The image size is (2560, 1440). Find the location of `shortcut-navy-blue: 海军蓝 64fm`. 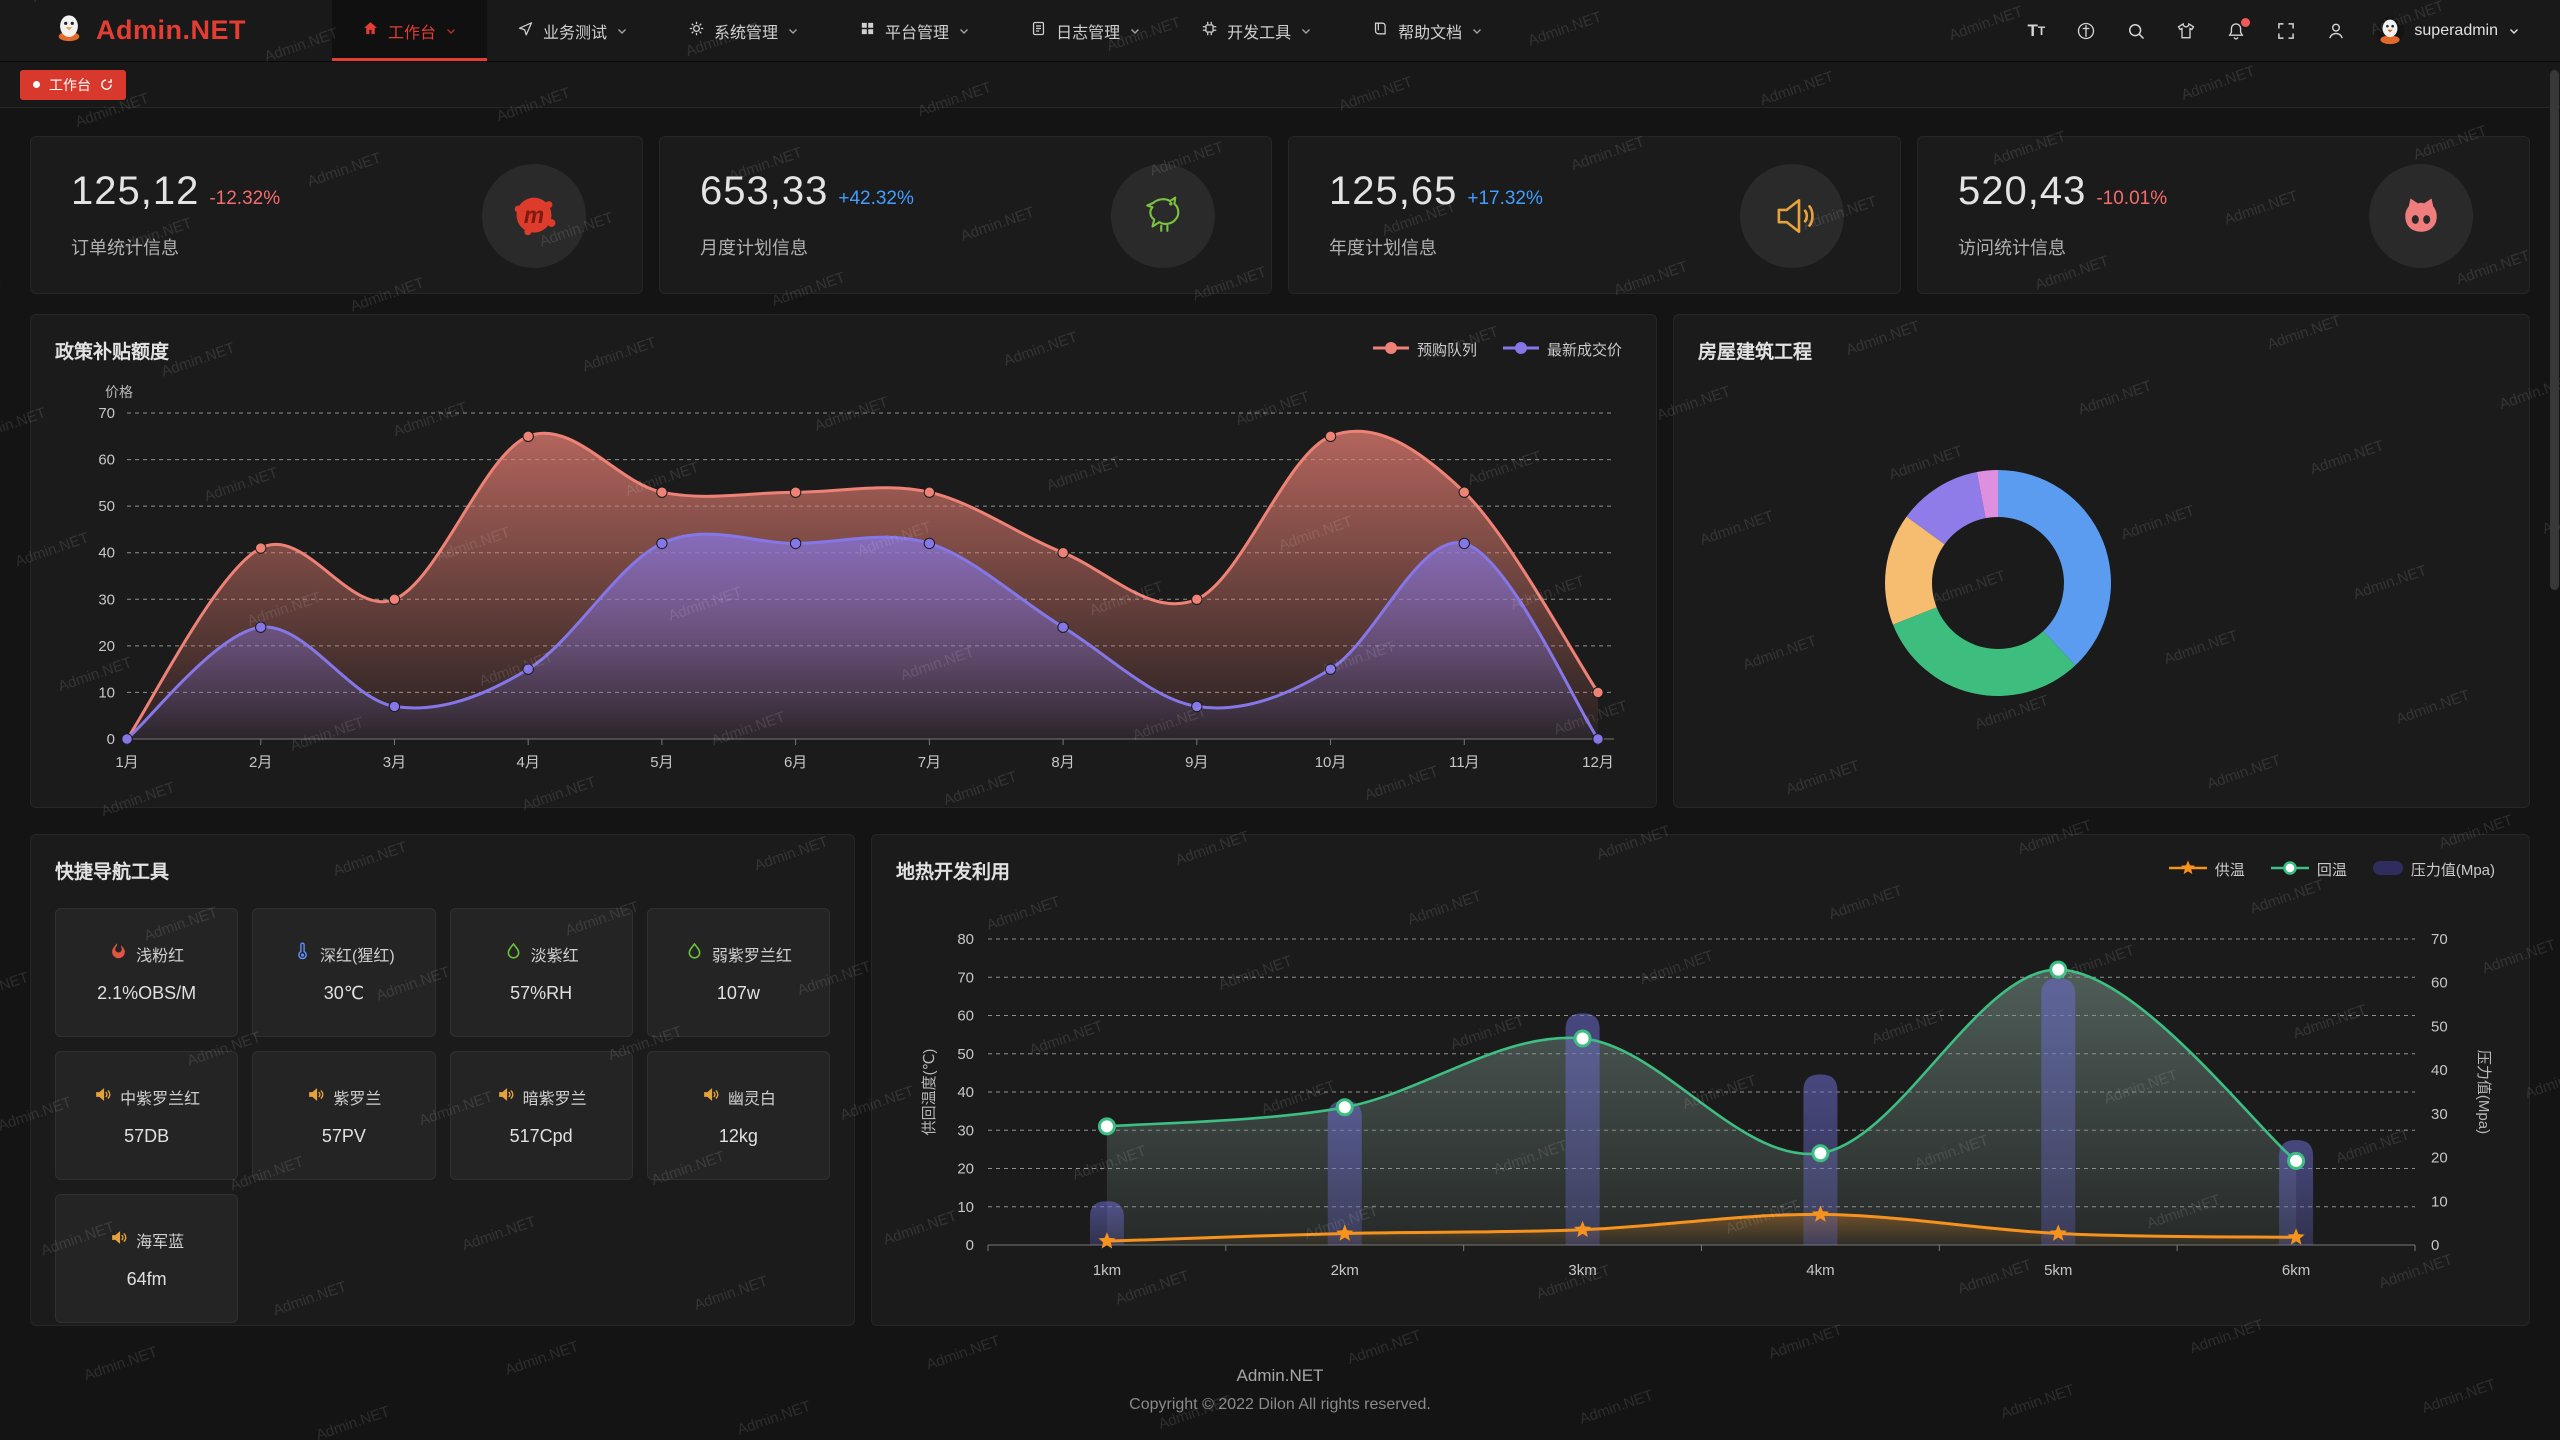

shortcut-navy-blue: 海军蓝 64fm is located at coordinates (147, 1258).